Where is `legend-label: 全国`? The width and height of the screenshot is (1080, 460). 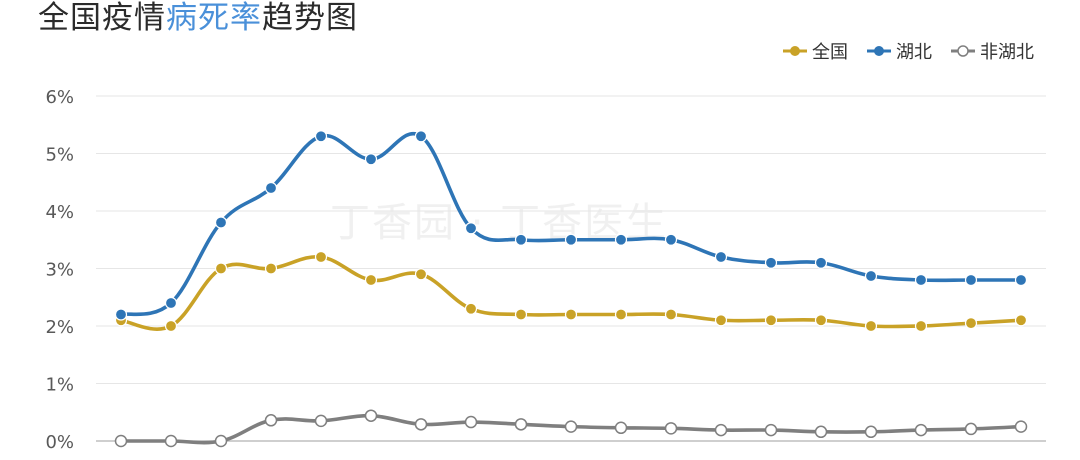 legend-label: 全国 is located at coordinates (830, 52).